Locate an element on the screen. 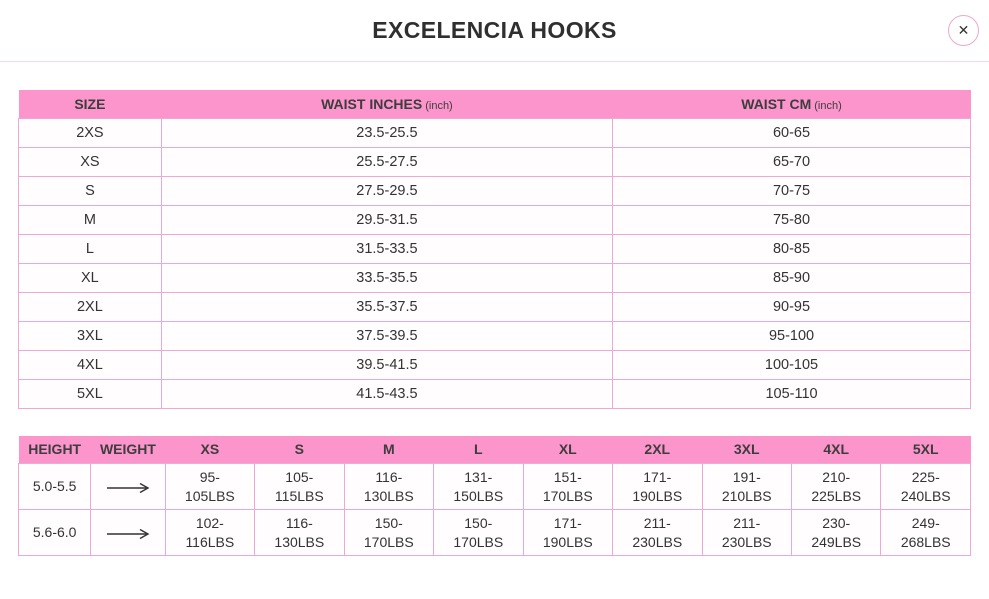  table-row: 2XL 35.5-37.5 90-95 is located at coordinates (494, 306).